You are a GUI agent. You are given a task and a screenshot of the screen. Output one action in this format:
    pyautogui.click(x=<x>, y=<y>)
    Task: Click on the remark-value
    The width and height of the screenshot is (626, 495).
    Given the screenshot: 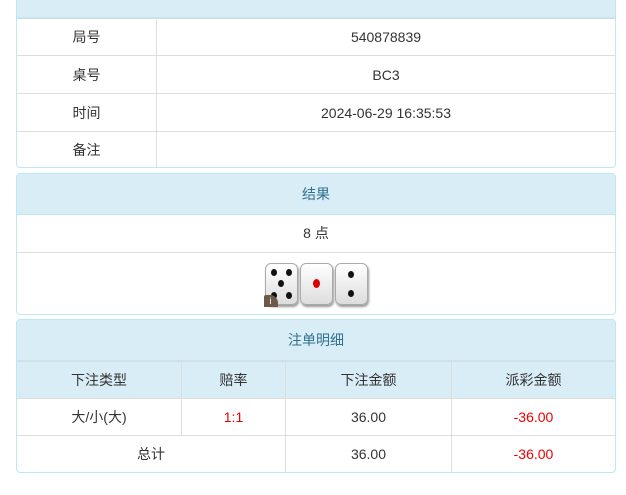 What is the action you would take?
    pyautogui.click(x=385, y=149)
    